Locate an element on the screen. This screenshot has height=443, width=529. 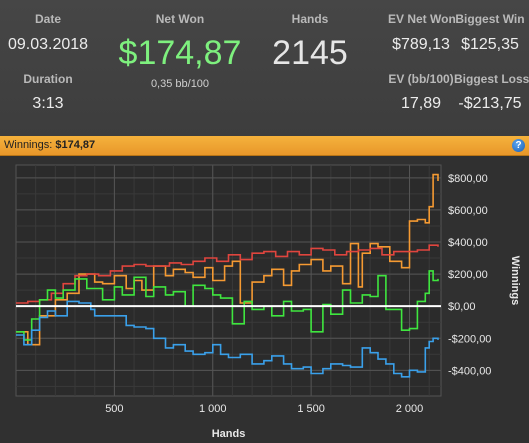
duration-label: Duration is located at coordinates (48, 79).